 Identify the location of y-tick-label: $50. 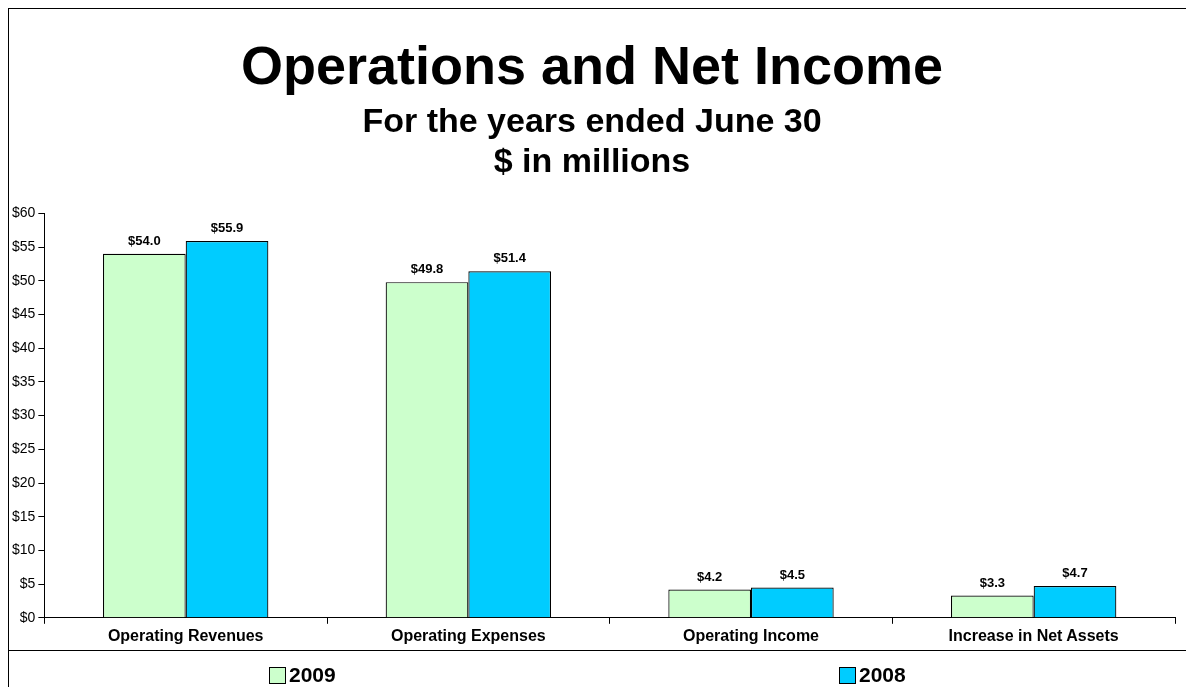
(24, 279).